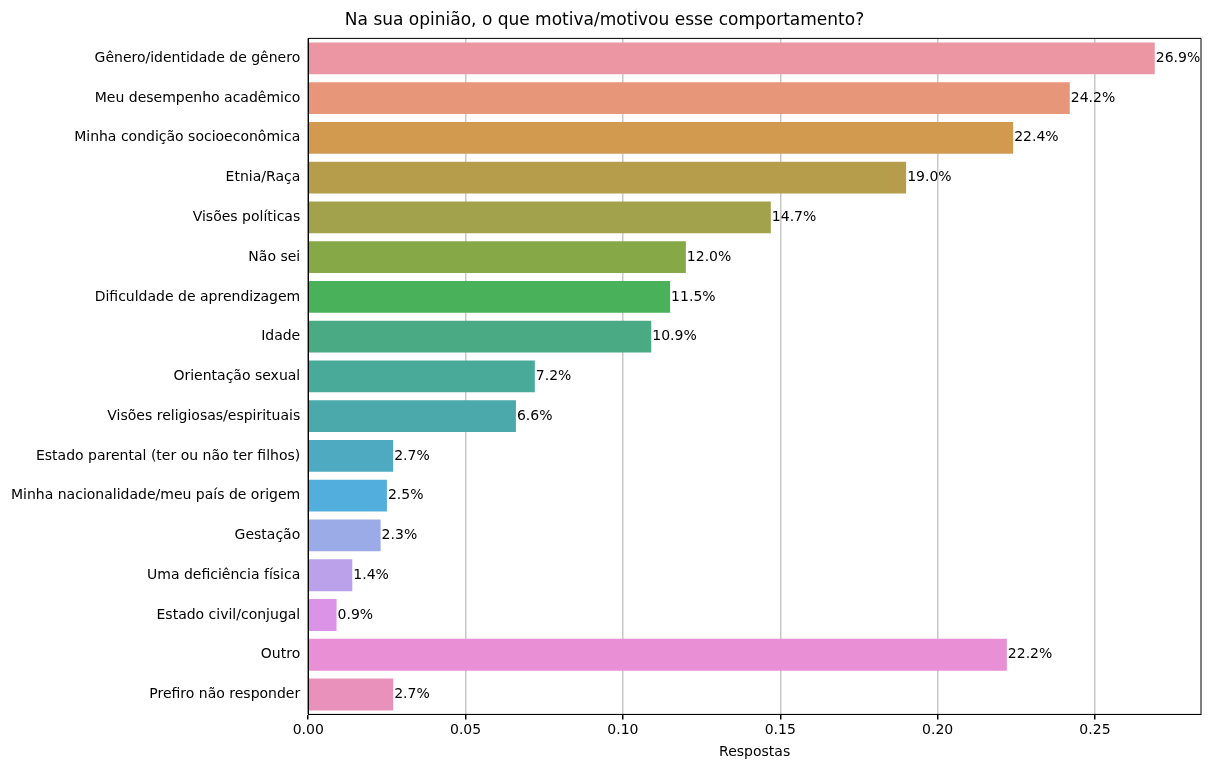 The width and height of the screenshot is (1209, 769). I want to click on y-tick-label: Estado parental (ter ou não ter filhos), so click(168, 454).